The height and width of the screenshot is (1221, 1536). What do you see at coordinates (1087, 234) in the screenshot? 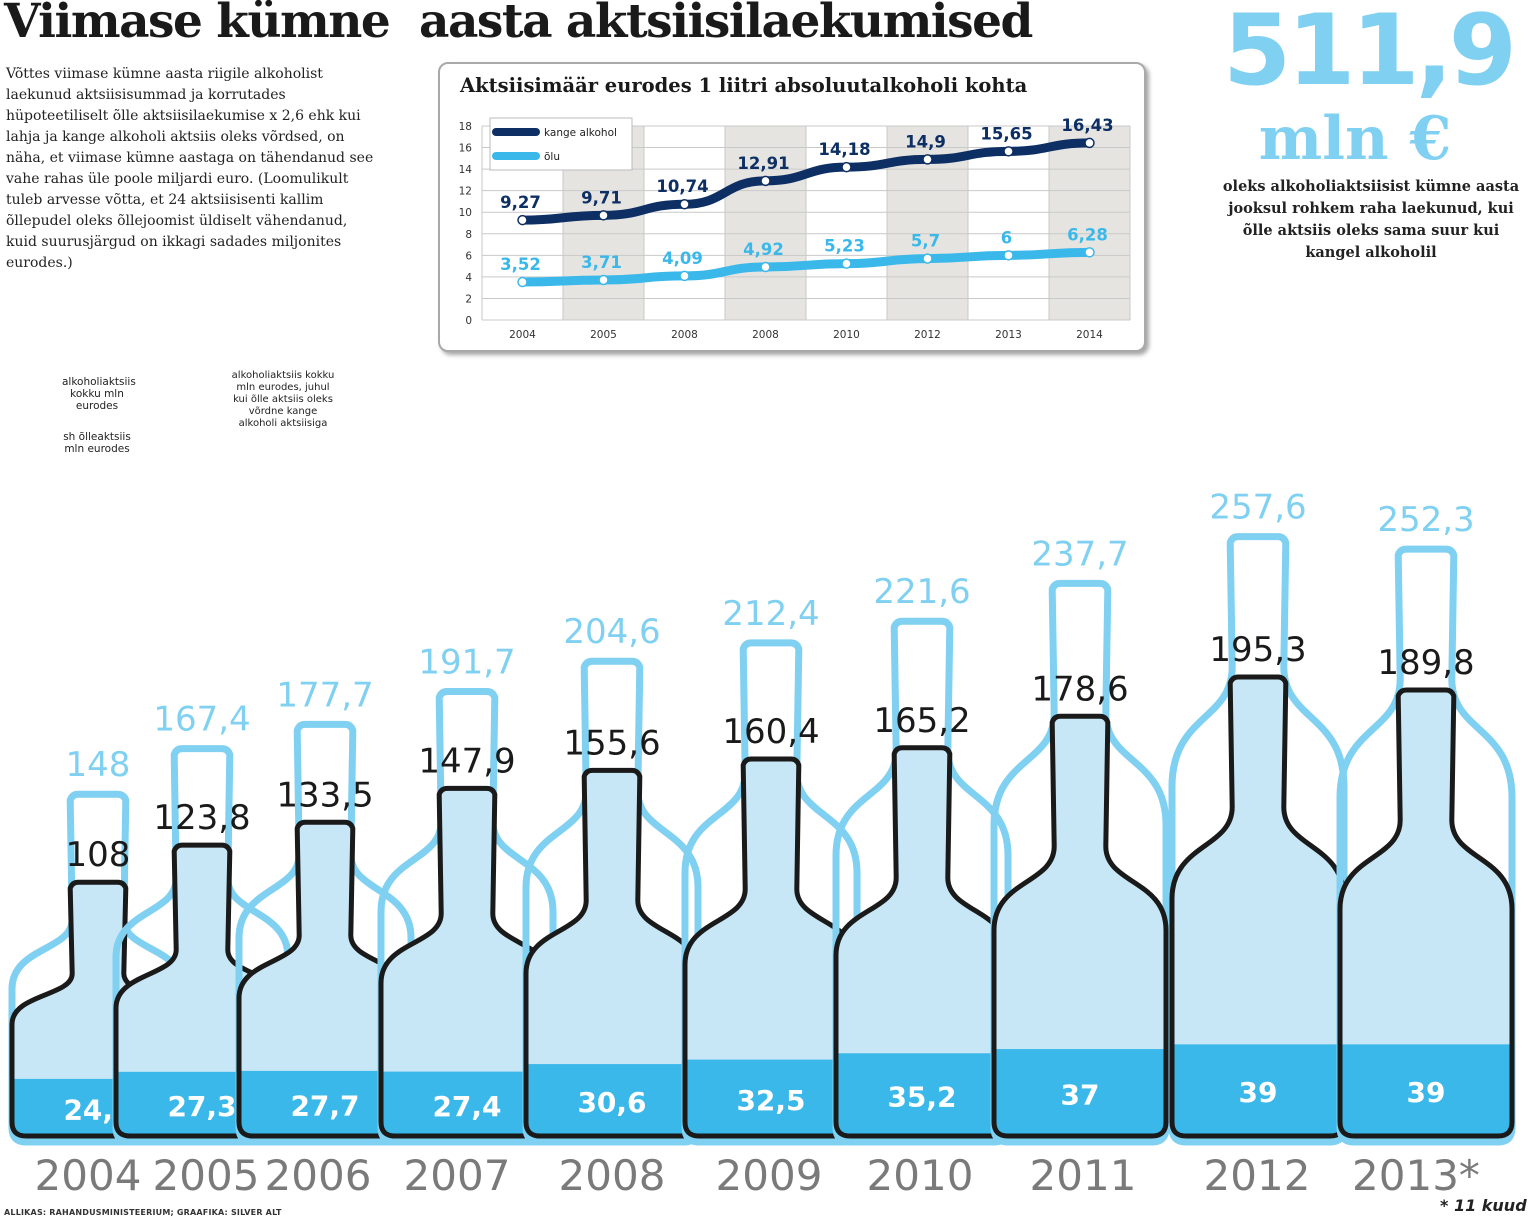
I see `data-label: 6,28` at bounding box center [1087, 234].